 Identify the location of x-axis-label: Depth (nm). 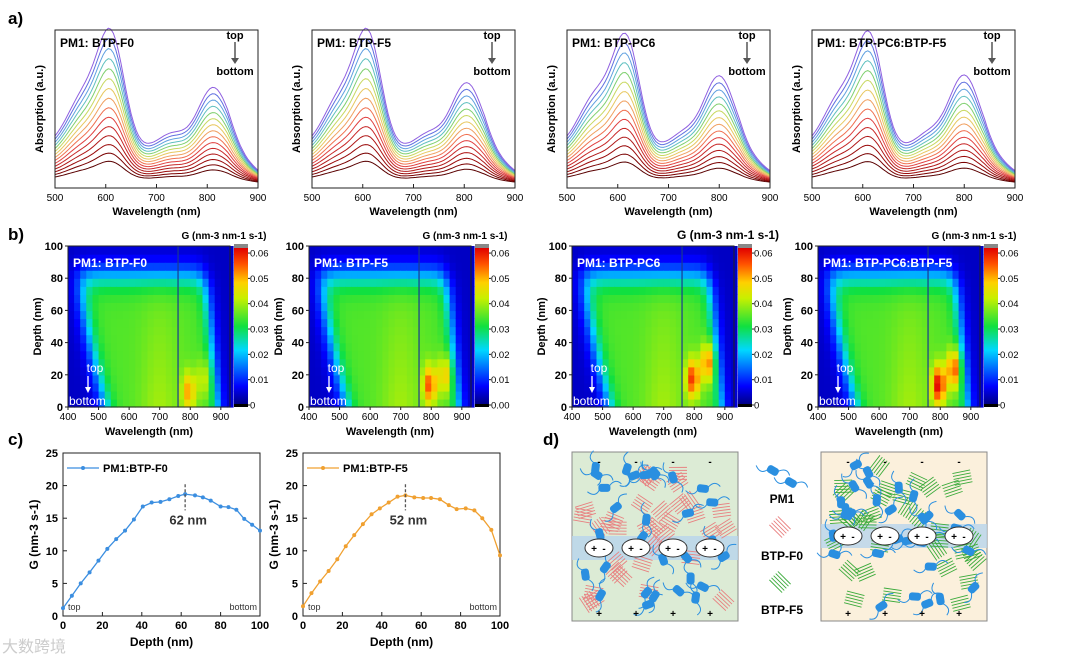
(161, 642).